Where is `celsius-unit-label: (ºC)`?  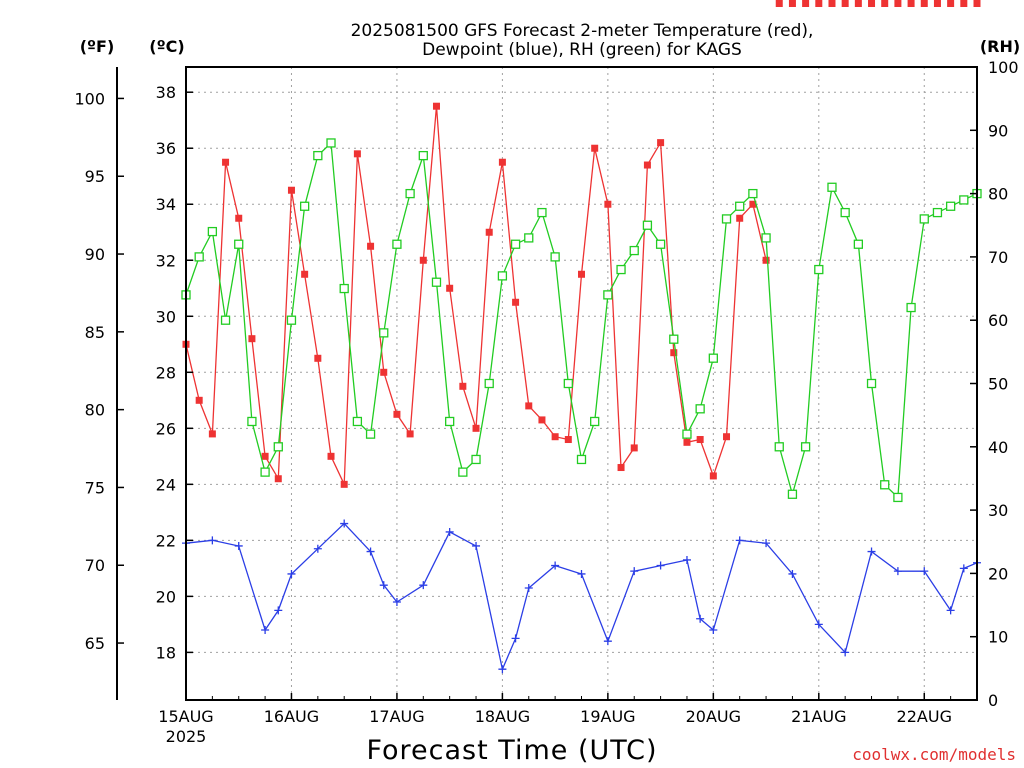 celsius-unit-label: (ºC) is located at coordinates (166, 46).